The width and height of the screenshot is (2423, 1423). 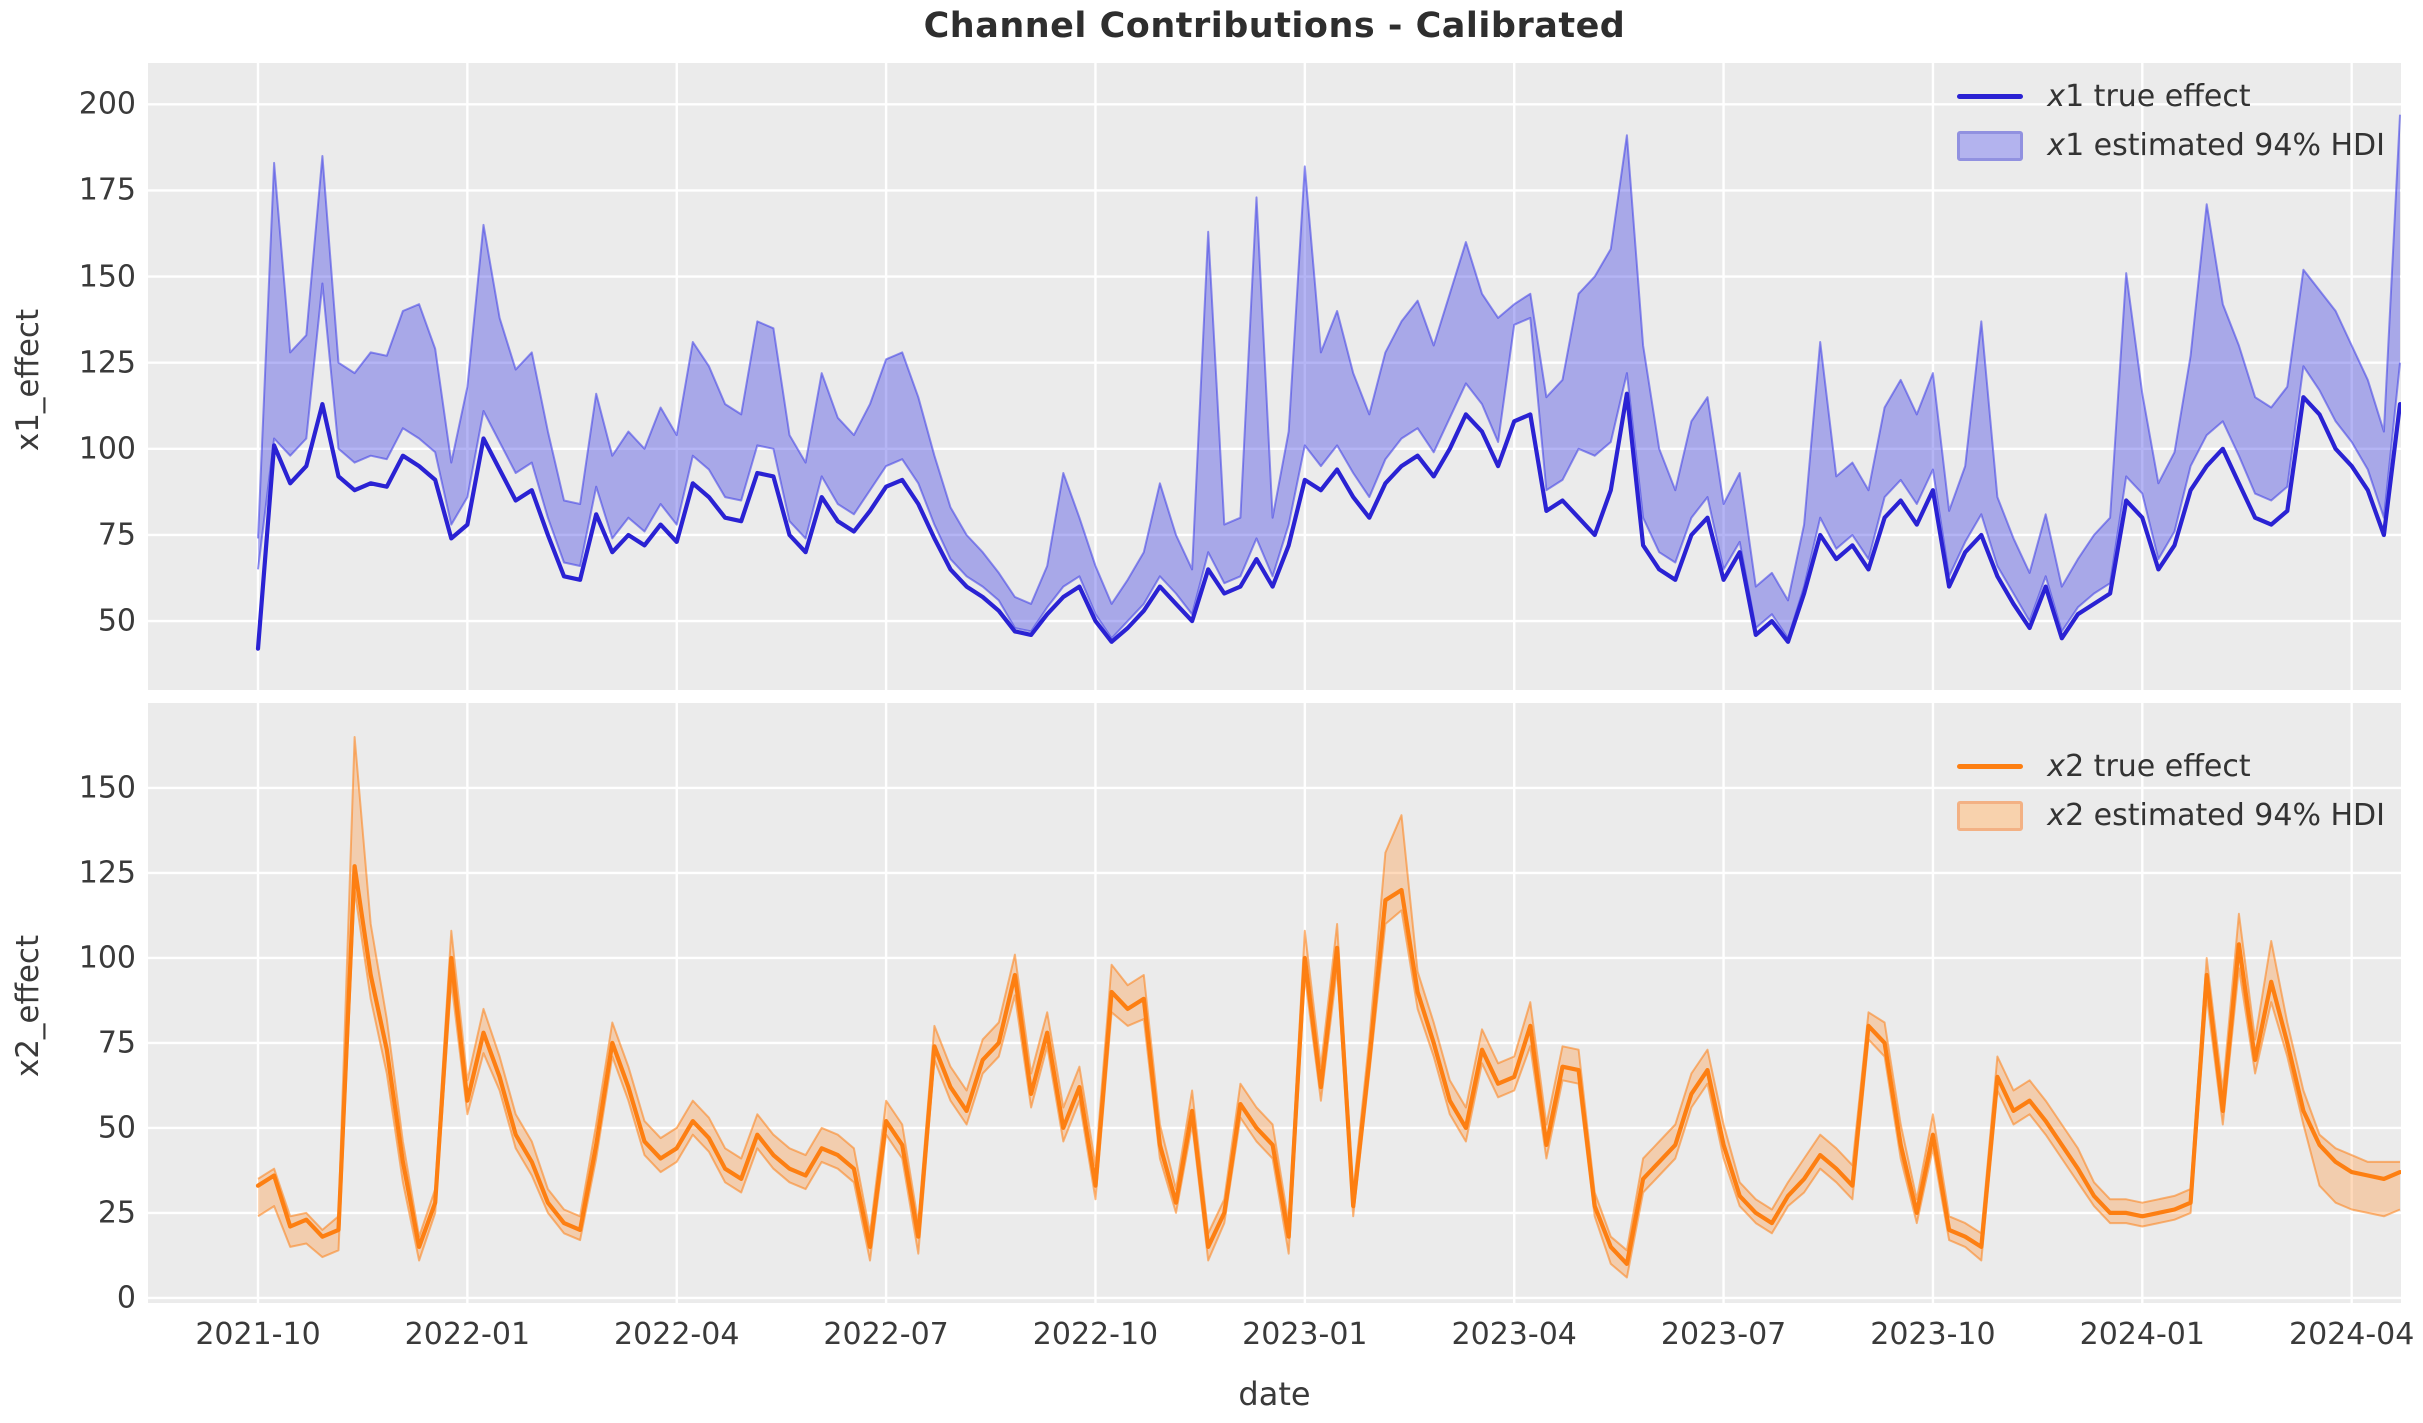 I want to click on x1-legend-hdi-text: 1 estimated 94% HDI, so click(x=2225, y=145).